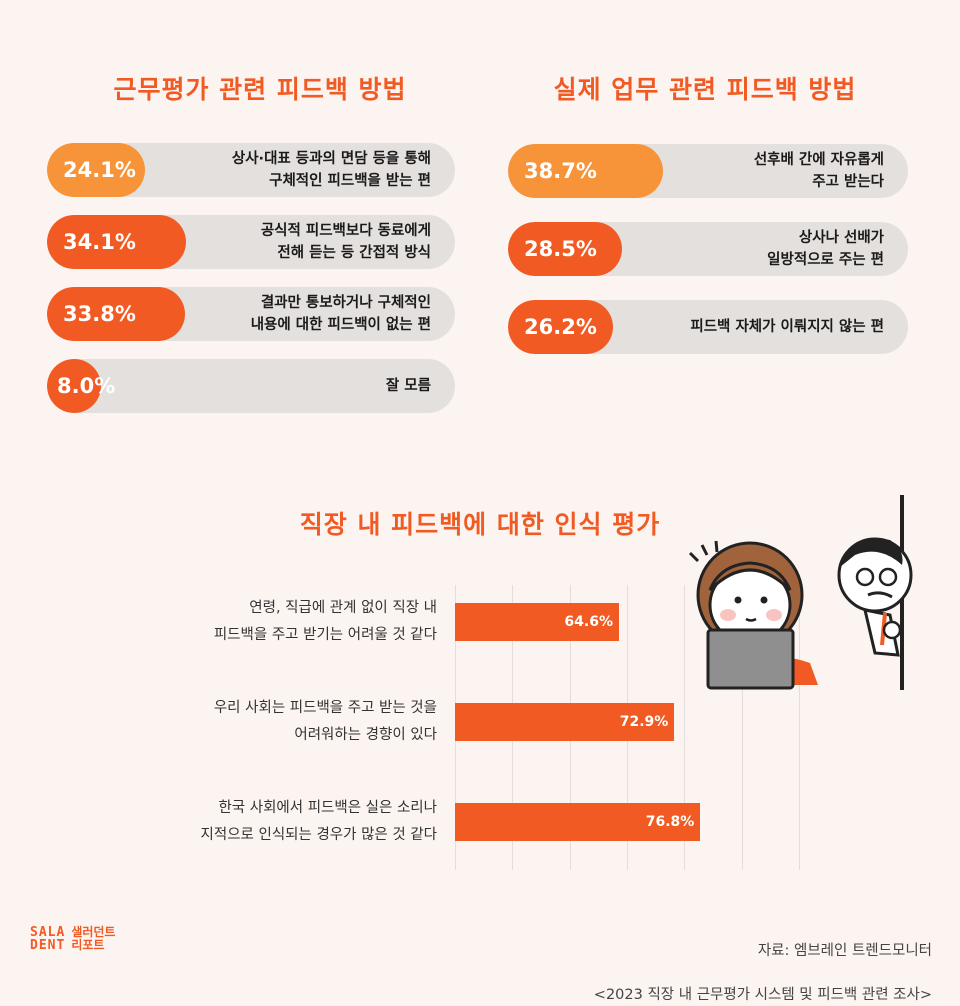 This screenshot has width=960, height=1006. Describe the element at coordinates (787, 327) in the screenshot. I see `pill-label: 피드백 자체가 이뤄지지 않는 편` at that location.